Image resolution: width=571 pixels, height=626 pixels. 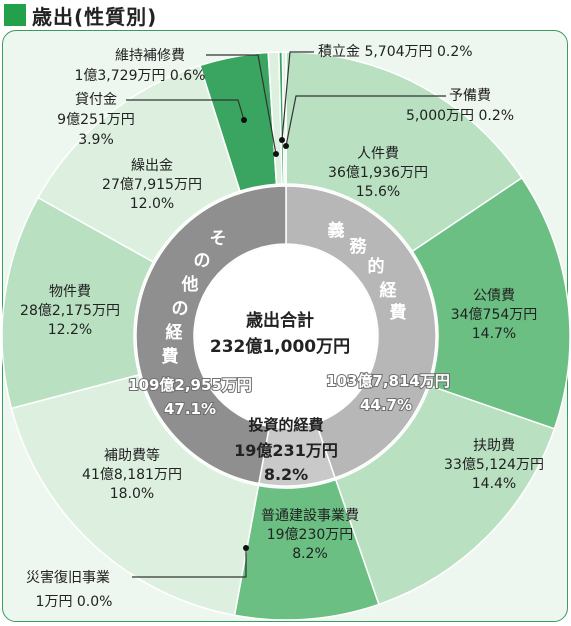 I want to click on callout-name-4: 災害復旧事業, so click(x=68, y=577).